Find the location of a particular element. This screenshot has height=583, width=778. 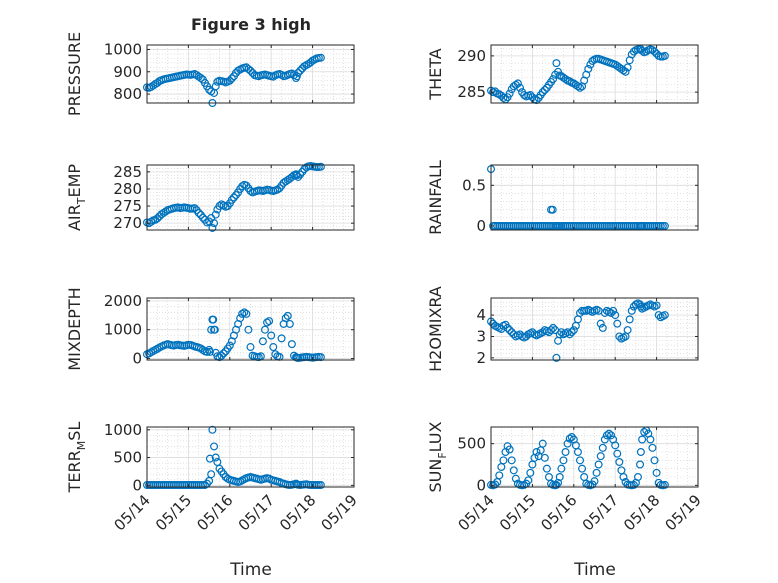

y-axis-label: AIRTEMP is located at coordinates (76, 197).